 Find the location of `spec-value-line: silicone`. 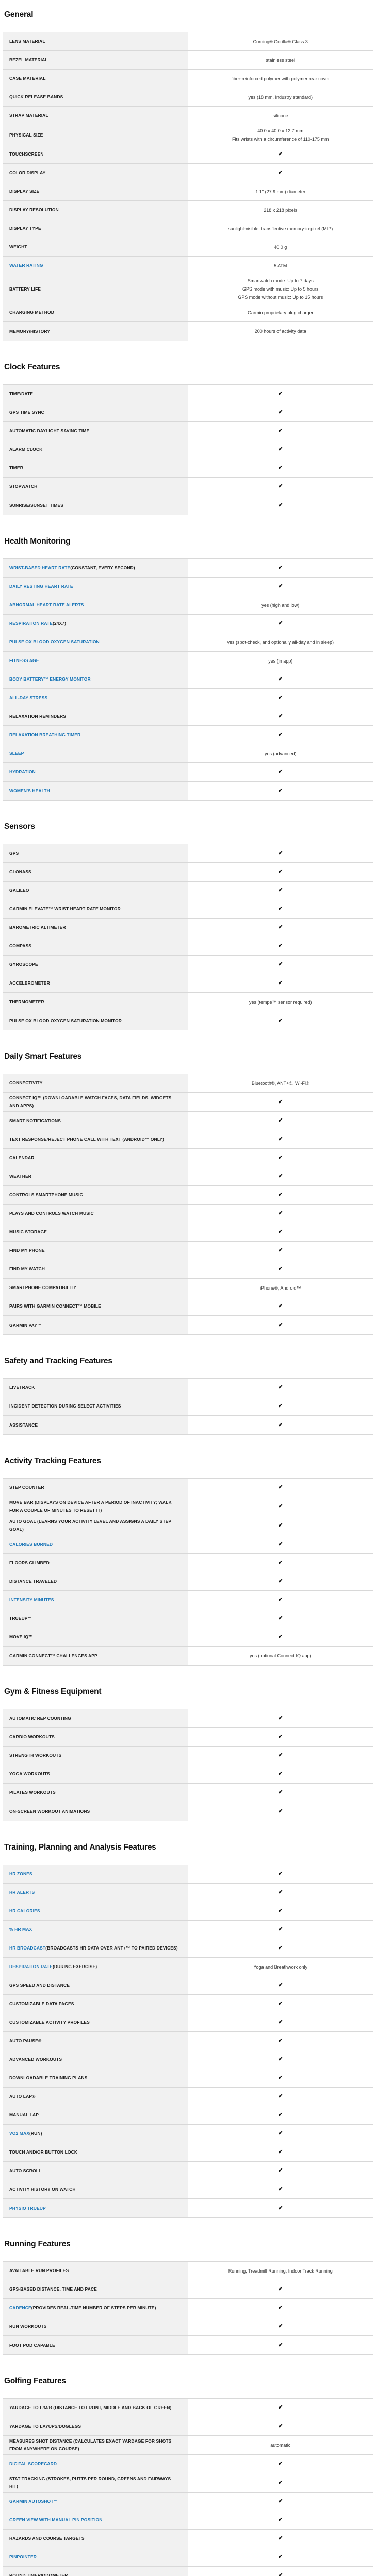

spec-value-line: silicone is located at coordinates (280, 115).